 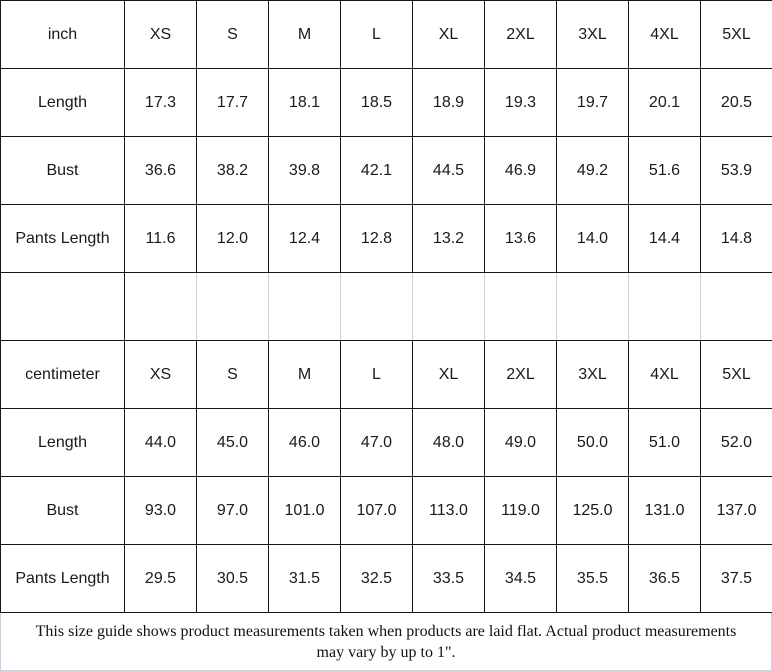 I want to click on measurement-cell: 131.0, so click(x=665, y=511).